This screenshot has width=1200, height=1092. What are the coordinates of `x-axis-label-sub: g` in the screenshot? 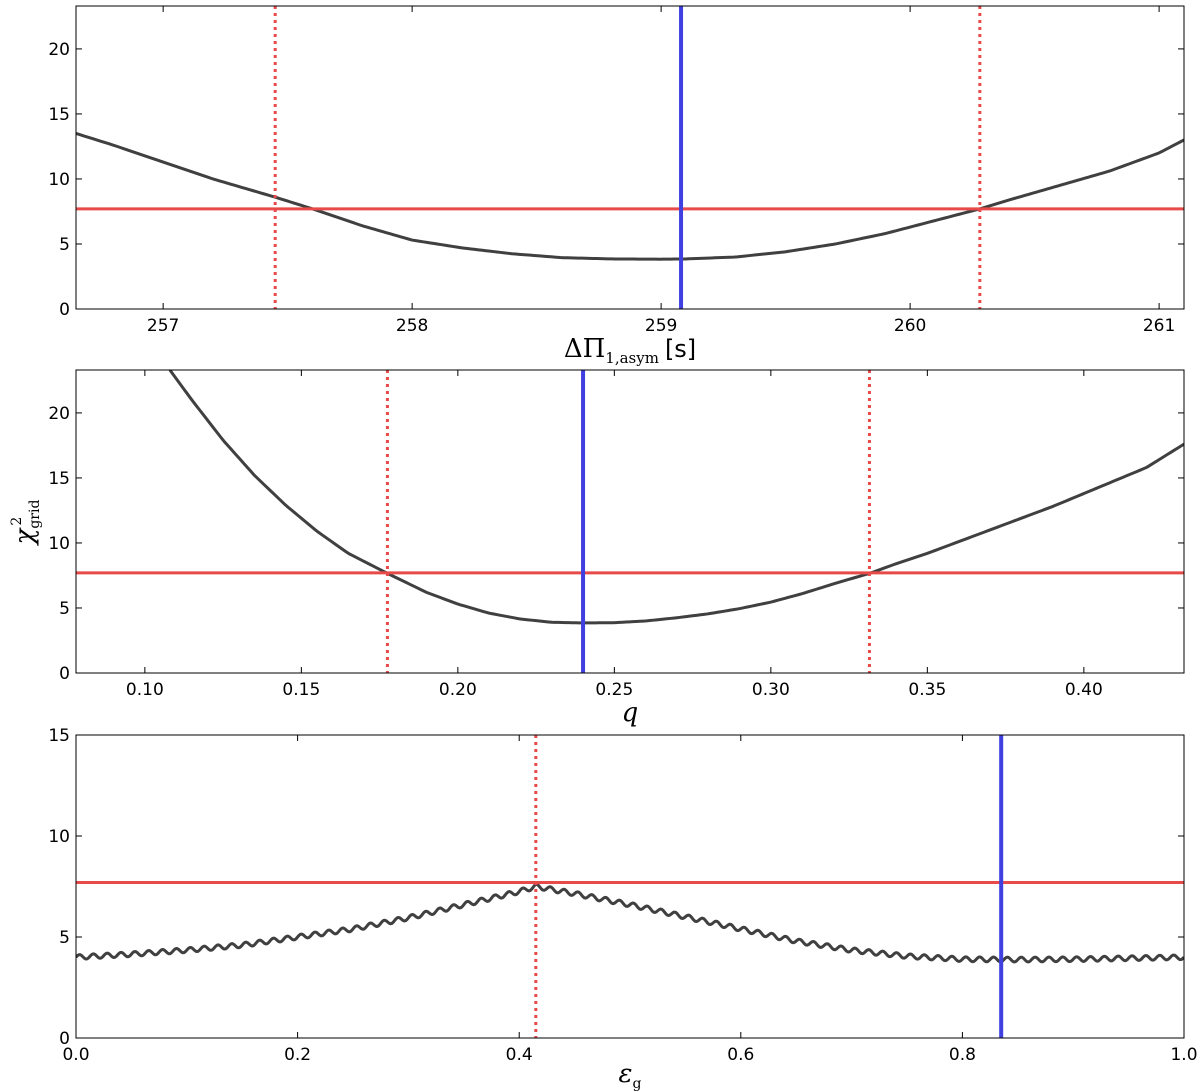 It's located at (636, 1084).